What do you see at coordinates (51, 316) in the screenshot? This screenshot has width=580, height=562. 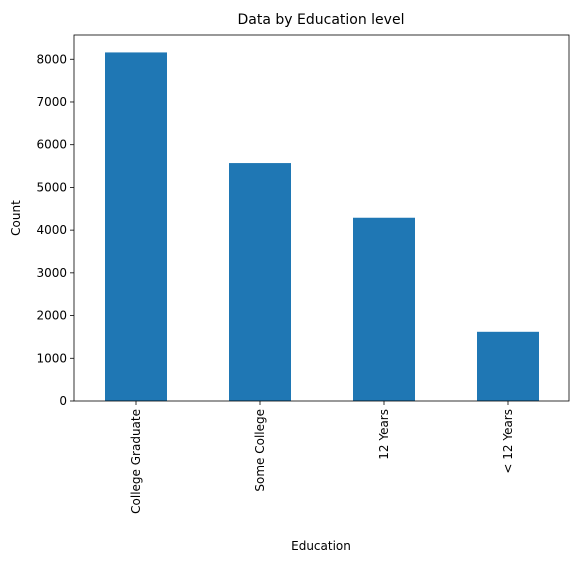 I see `y-tick-label-2: 2000` at bounding box center [51, 316].